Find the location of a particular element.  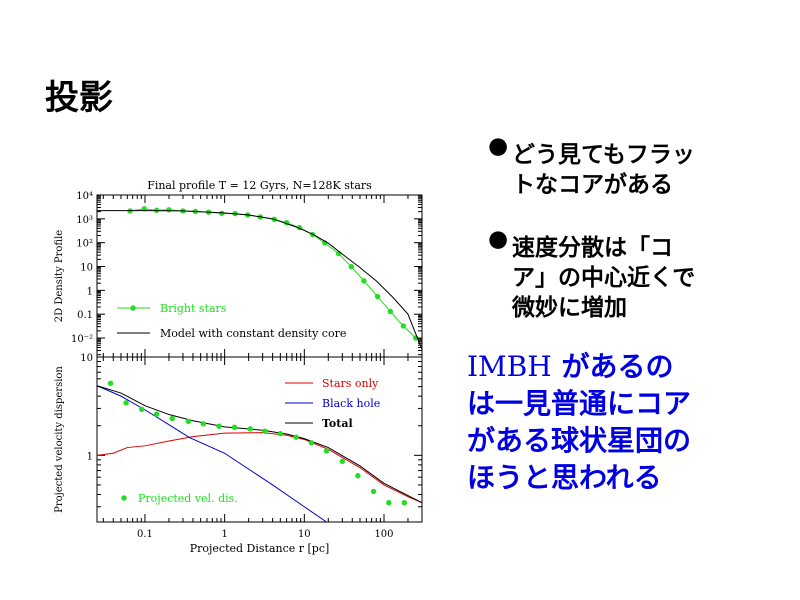

y-tick-label: 10³ is located at coordinates (84, 220).